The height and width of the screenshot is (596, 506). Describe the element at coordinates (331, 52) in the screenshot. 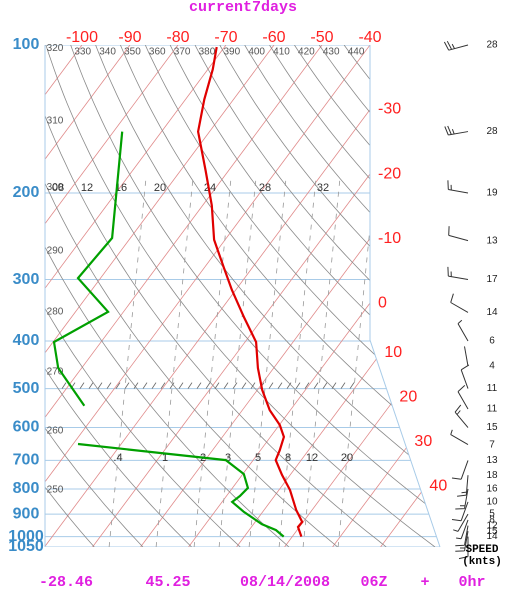

I see `theta-label: 430` at that location.